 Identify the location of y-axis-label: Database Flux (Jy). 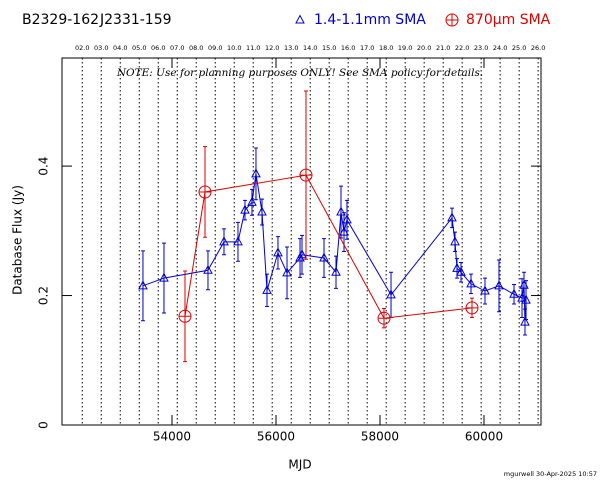
(18, 240).